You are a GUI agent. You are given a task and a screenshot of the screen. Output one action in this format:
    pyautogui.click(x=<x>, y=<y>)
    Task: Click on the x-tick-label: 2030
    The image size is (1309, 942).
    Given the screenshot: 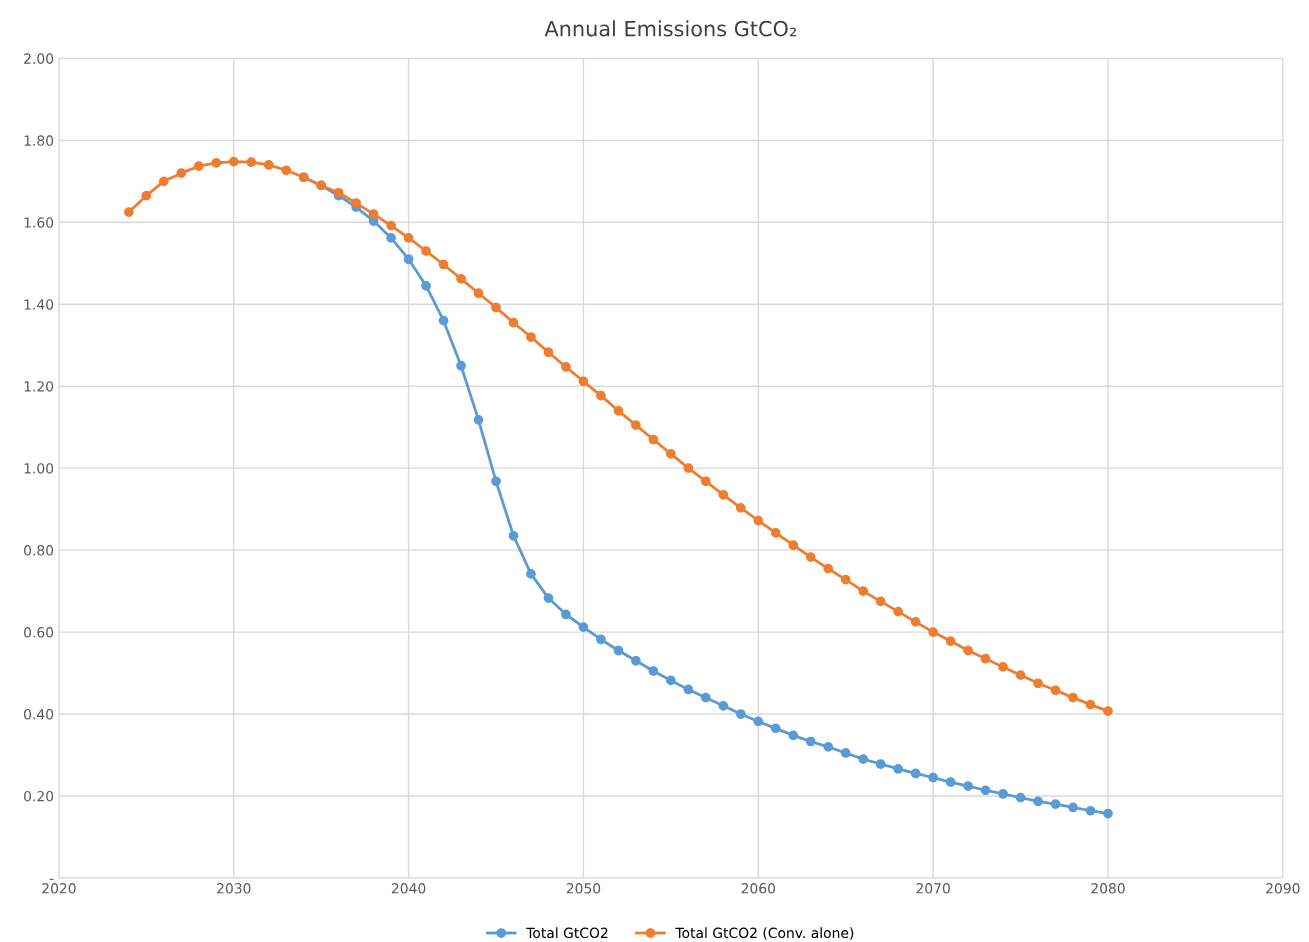 What is the action you would take?
    pyautogui.click(x=234, y=888)
    